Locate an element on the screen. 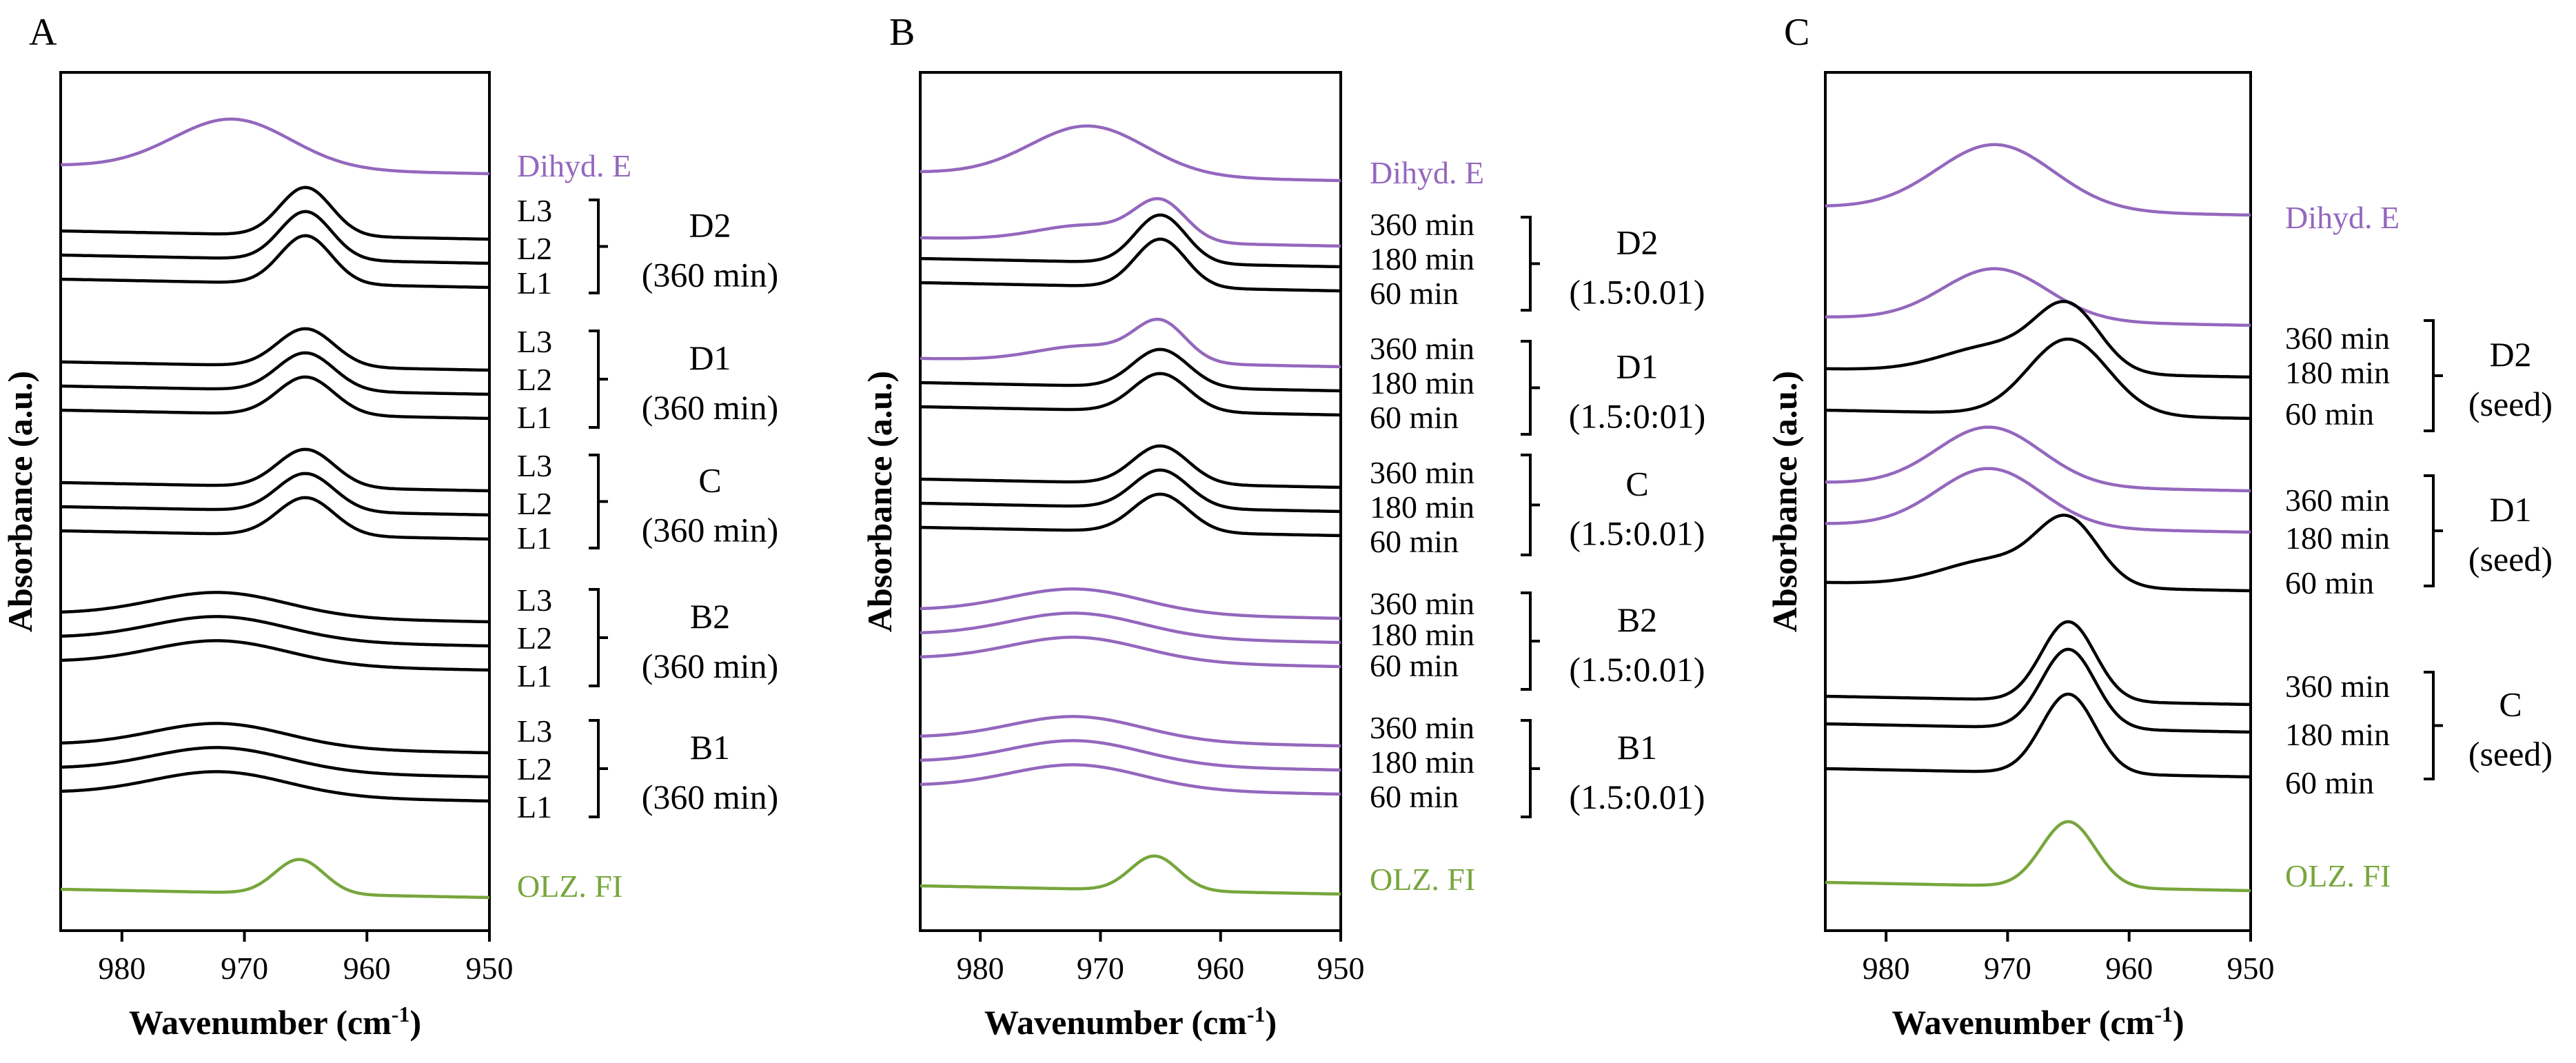 Image resolution: width=2576 pixels, height=1063 pixels. x-tick-label: 950 is located at coordinates (1341, 968).